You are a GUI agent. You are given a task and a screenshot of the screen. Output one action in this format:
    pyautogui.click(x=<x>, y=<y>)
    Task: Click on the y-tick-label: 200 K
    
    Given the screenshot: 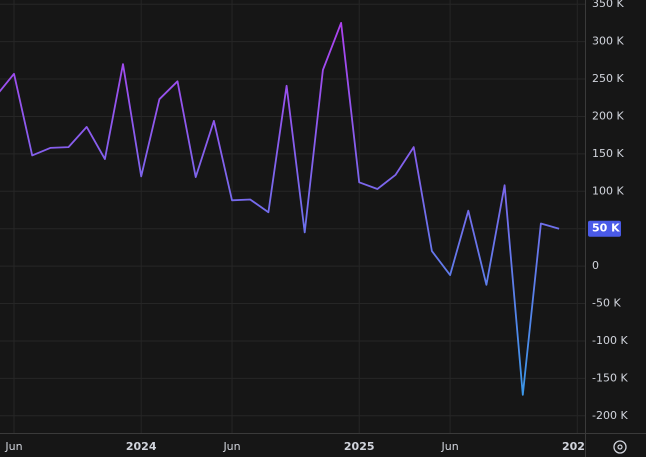 What is the action you would take?
    pyautogui.click(x=608, y=115)
    